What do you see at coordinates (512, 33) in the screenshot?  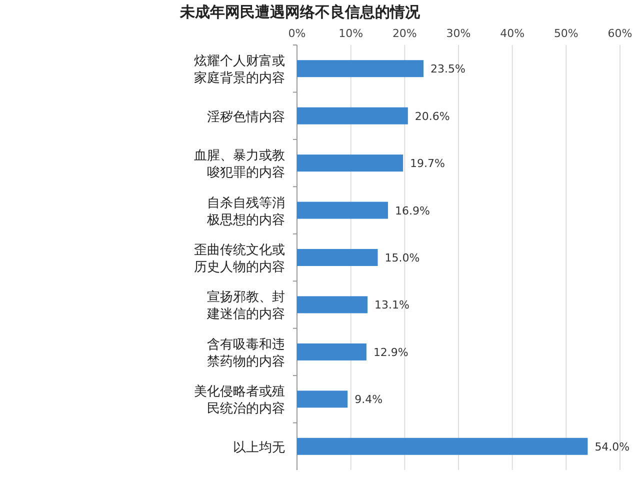 I see `x-tick-label: 40%` at bounding box center [512, 33].